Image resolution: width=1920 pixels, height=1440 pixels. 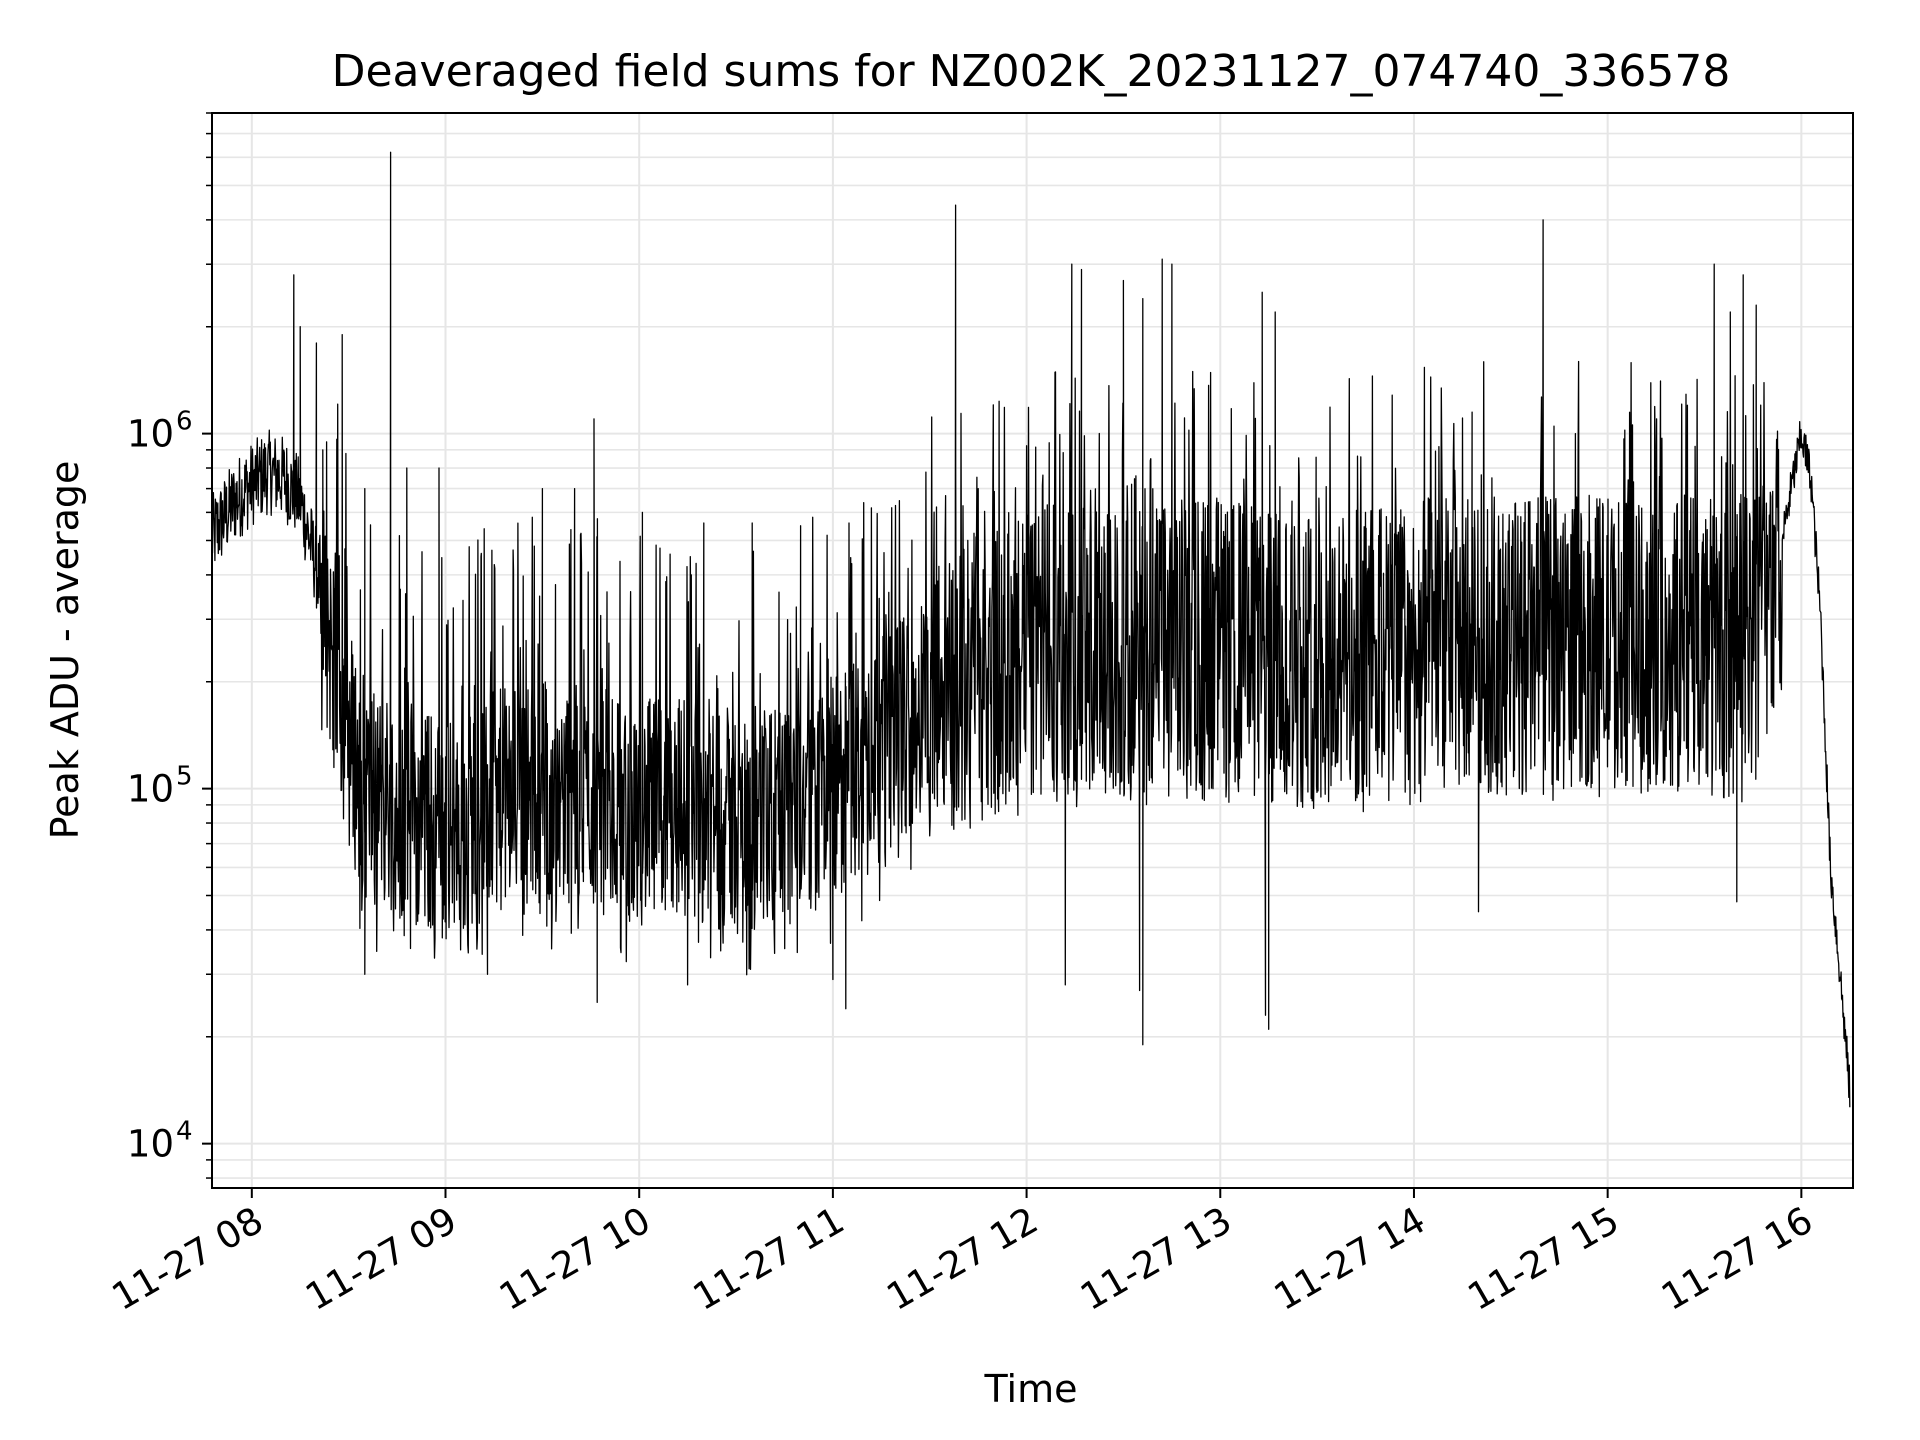 What do you see at coordinates (65, 650) in the screenshot?
I see `y-axis-label: Peak ADU - average` at bounding box center [65, 650].